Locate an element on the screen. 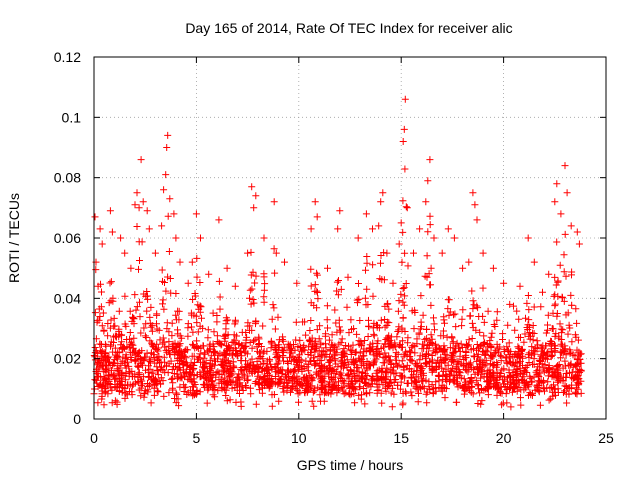  x-tick-label: 10 is located at coordinates (299, 438).